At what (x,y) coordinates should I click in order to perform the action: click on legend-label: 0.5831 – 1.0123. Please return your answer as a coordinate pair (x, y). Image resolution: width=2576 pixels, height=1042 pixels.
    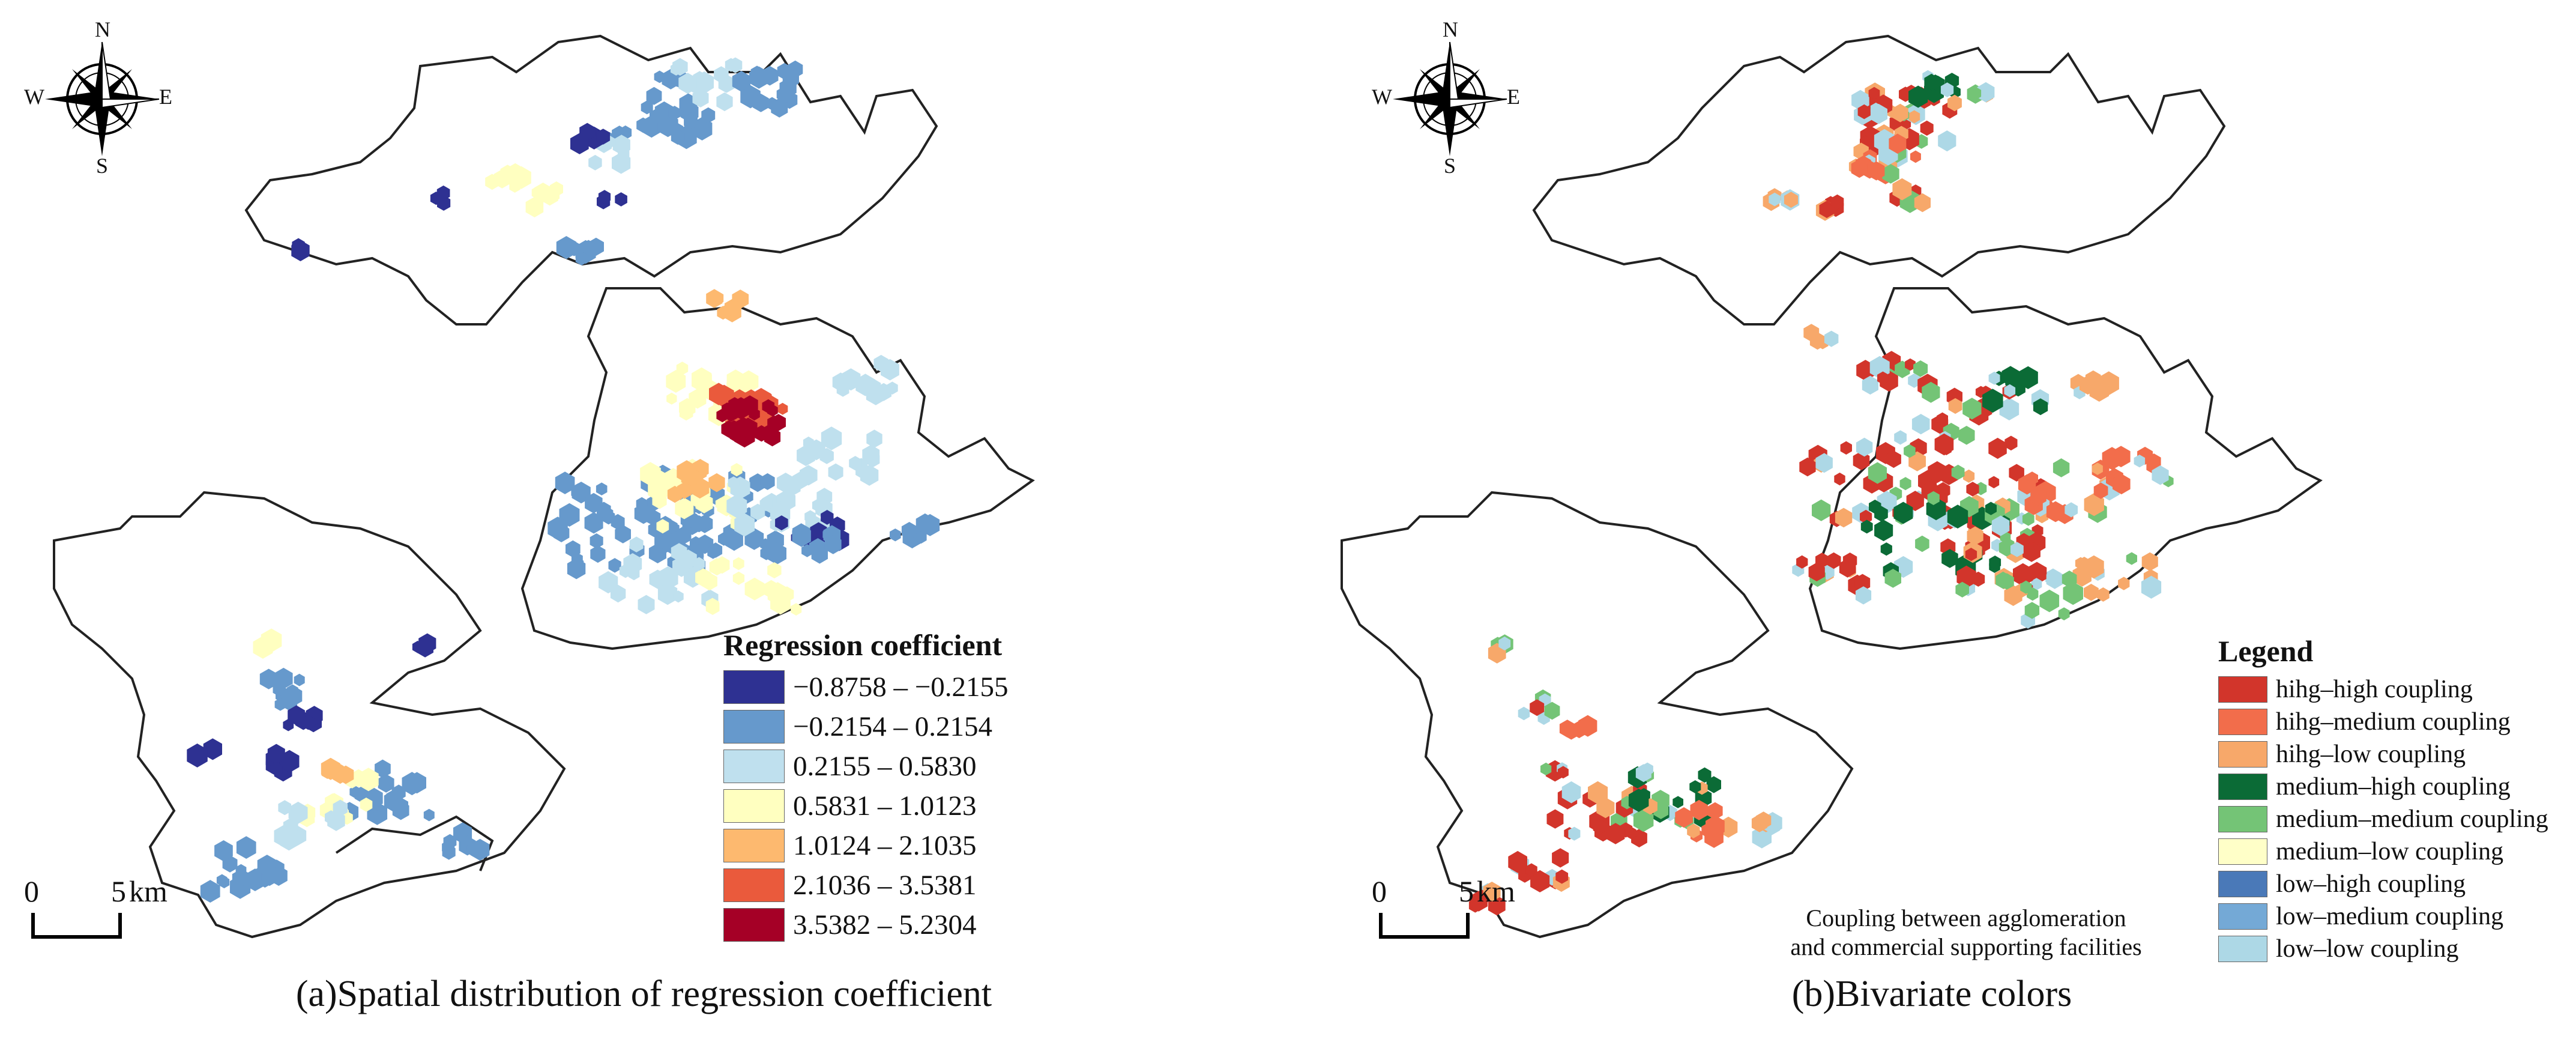
    Looking at the image, I should click on (885, 806).